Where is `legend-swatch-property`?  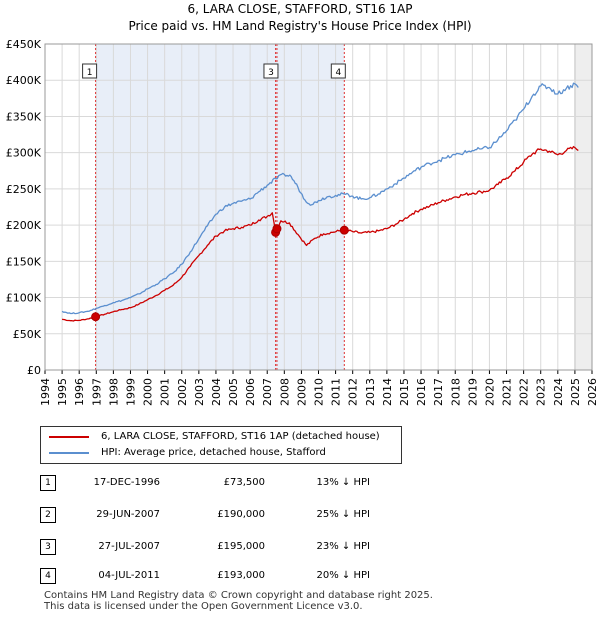
legend-swatch-property is located at coordinates (69, 437).